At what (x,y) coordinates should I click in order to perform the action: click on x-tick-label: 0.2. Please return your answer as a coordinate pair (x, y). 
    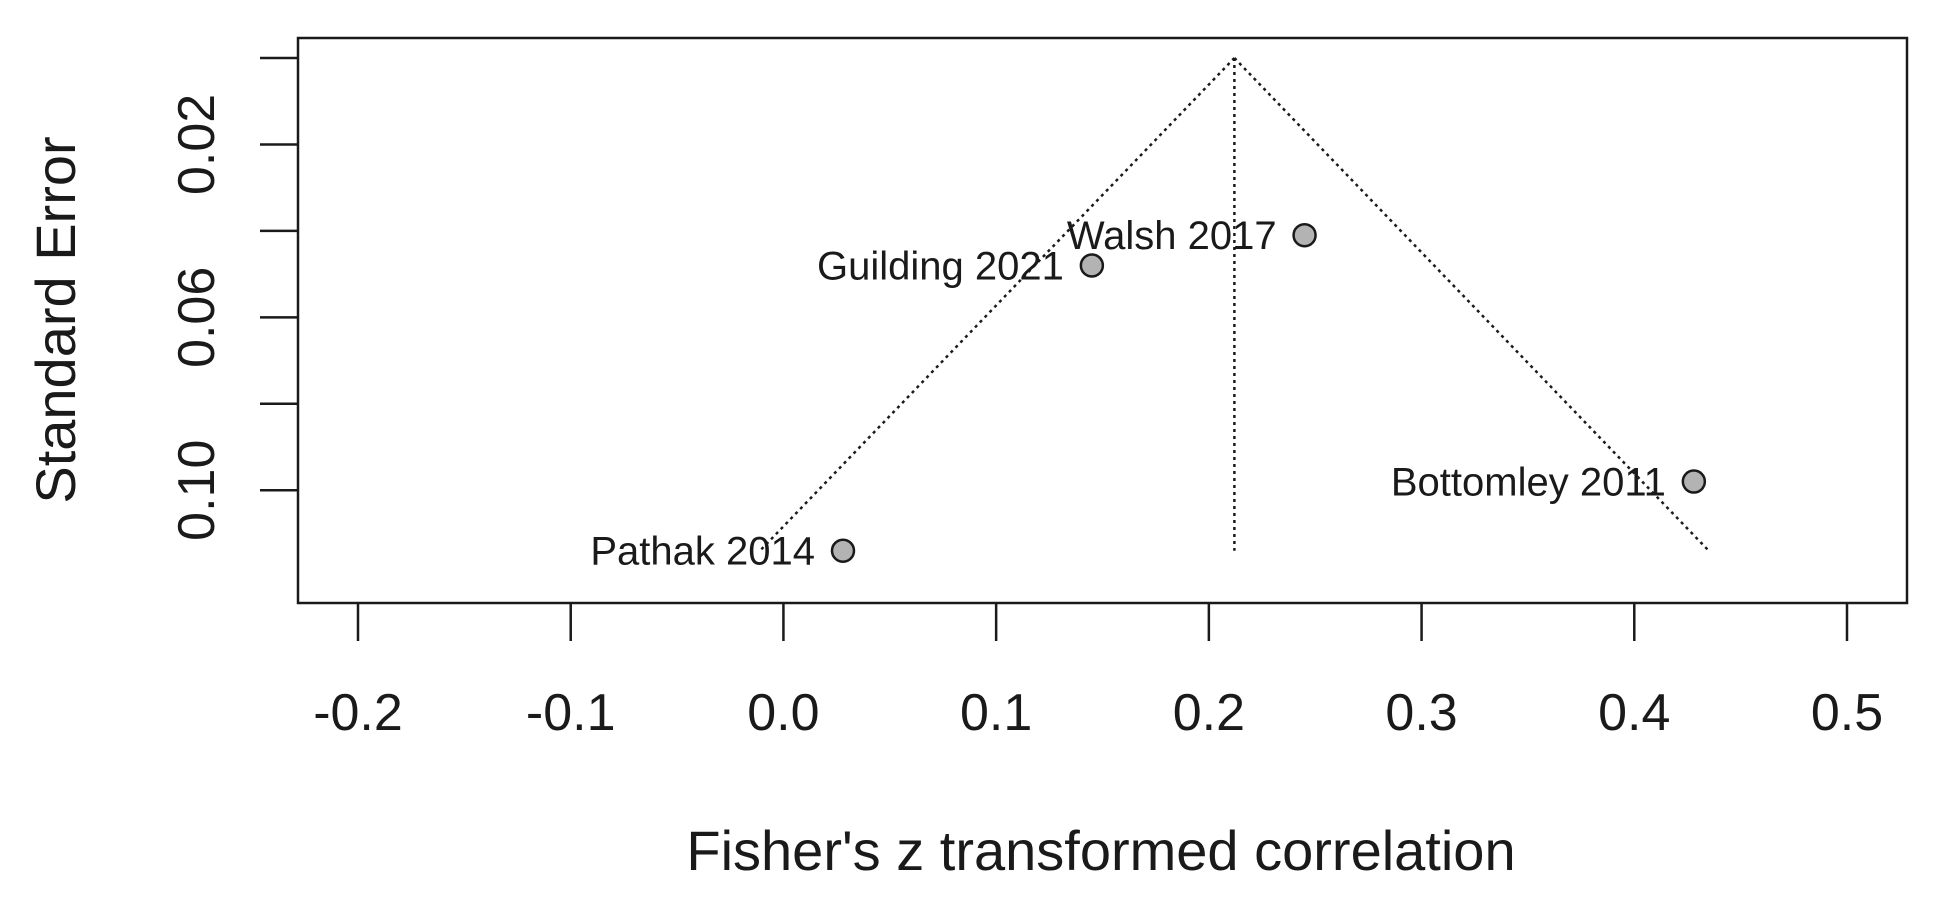
    Looking at the image, I should click on (1209, 713).